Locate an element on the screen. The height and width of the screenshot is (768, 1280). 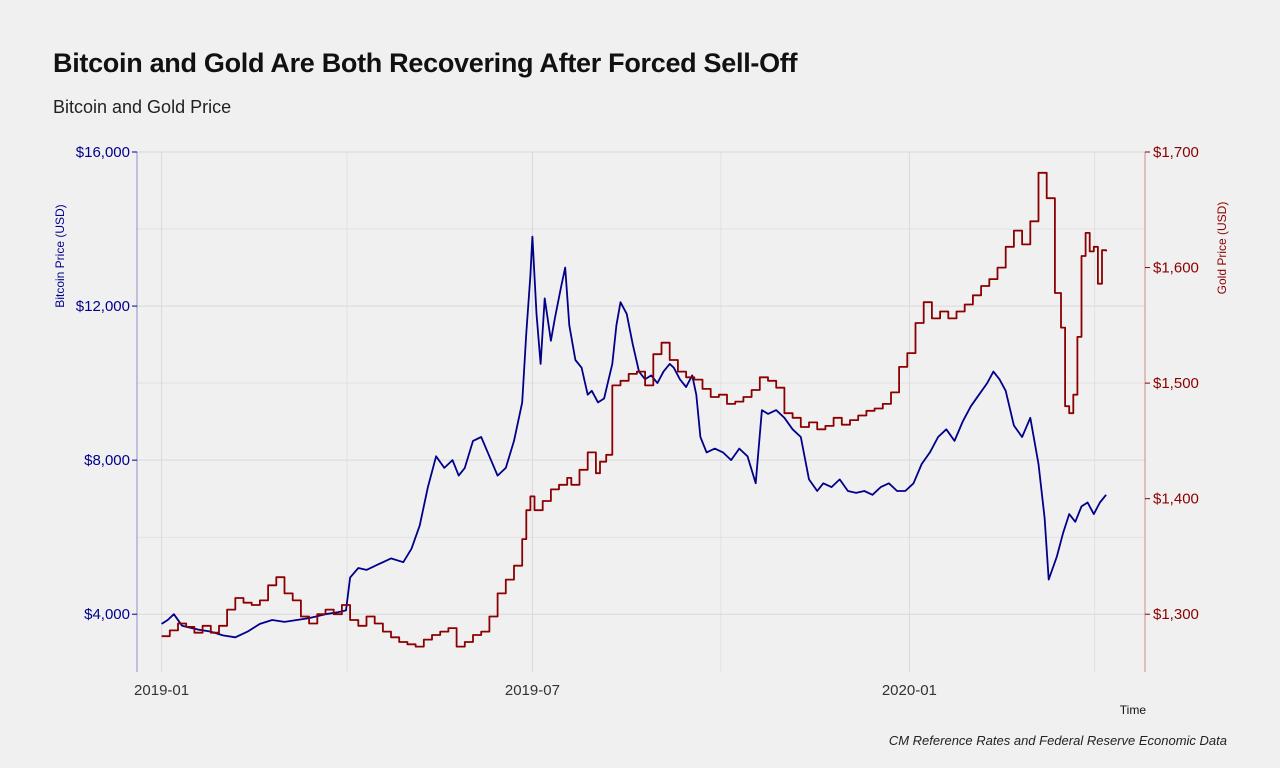
x-axis-tick-label: 2020-01 is located at coordinates (909, 690).